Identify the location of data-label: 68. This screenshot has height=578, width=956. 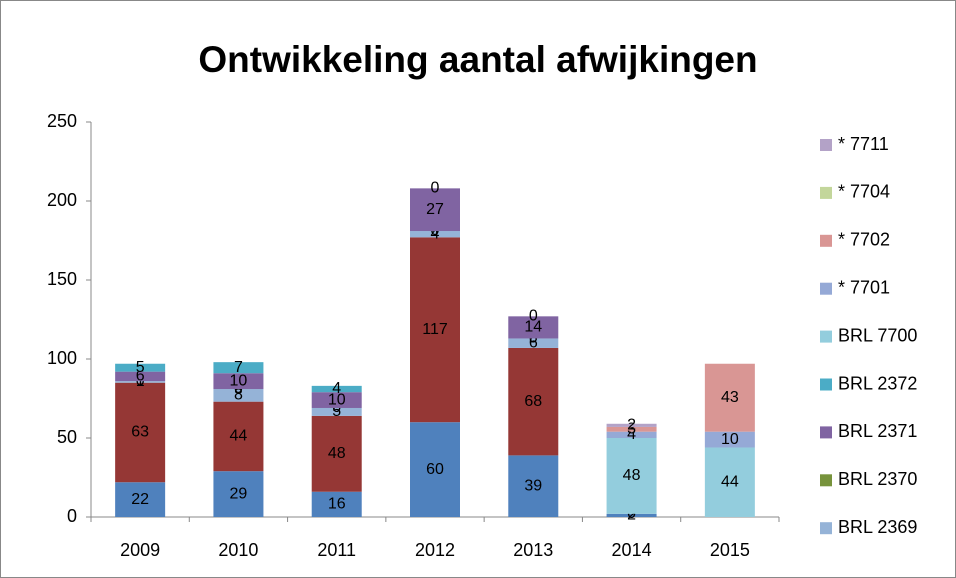
(533, 401).